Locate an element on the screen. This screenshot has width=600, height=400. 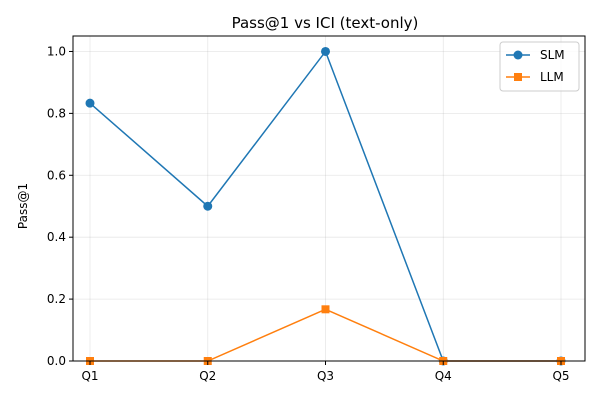
legend-label-slm: SLM is located at coordinates (552, 55).